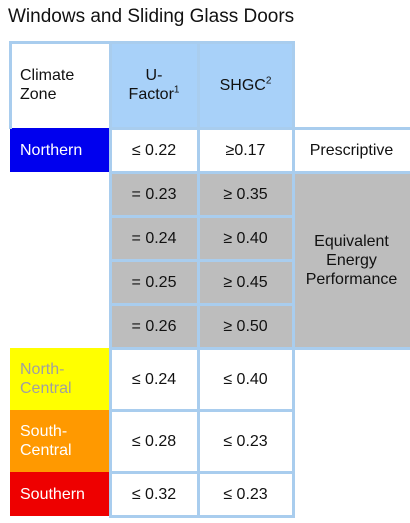  What do you see at coordinates (268, 81) in the screenshot?
I see `shgc-footnote: 2` at bounding box center [268, 81].